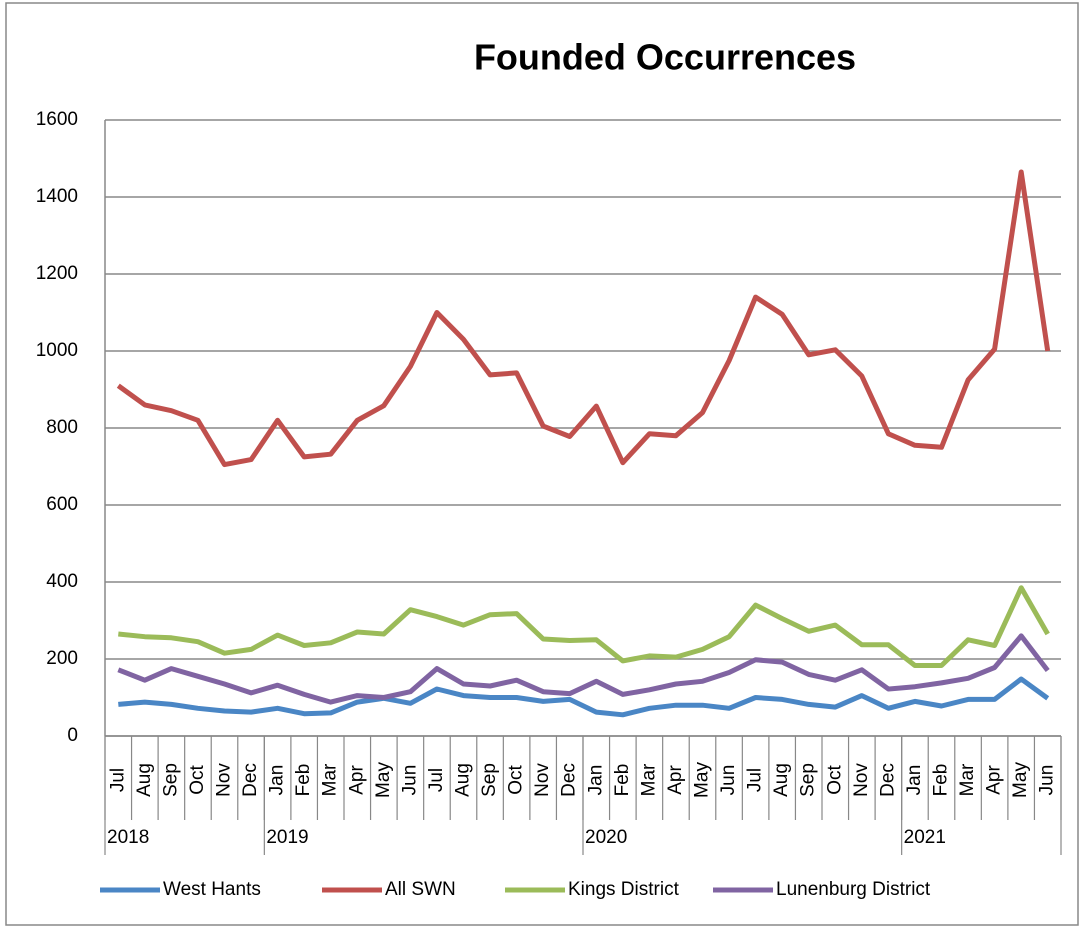 The image size is (1083, 929). What do you see at coordinates (925, 837) in the screenshot?
I see `year-label: 2021` at bounding box center [925, 837].